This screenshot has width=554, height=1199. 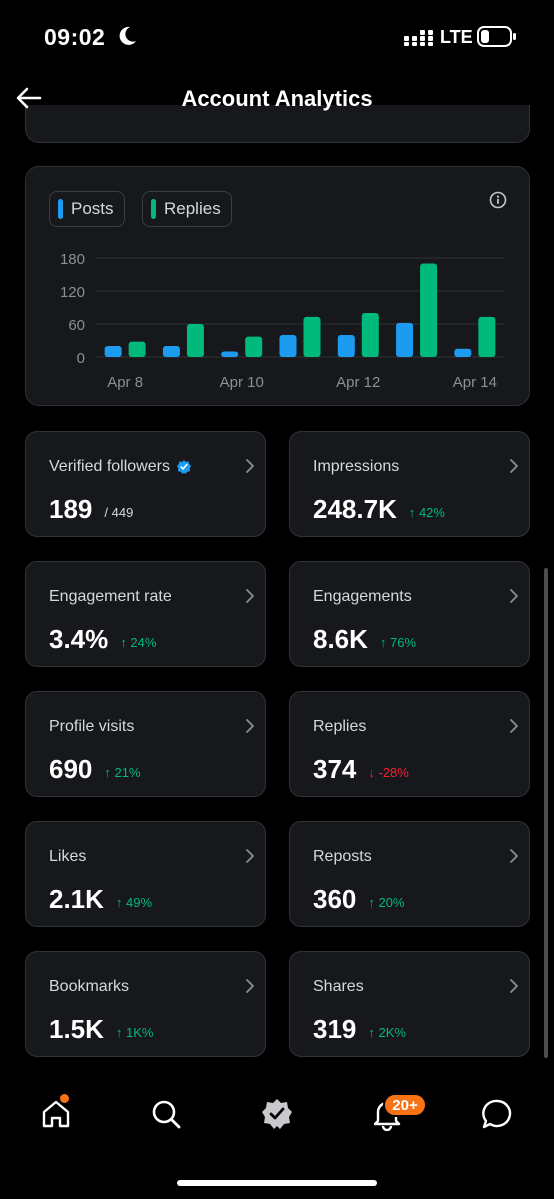 I want to click on verified-icon, so click(x=277, y=1114).